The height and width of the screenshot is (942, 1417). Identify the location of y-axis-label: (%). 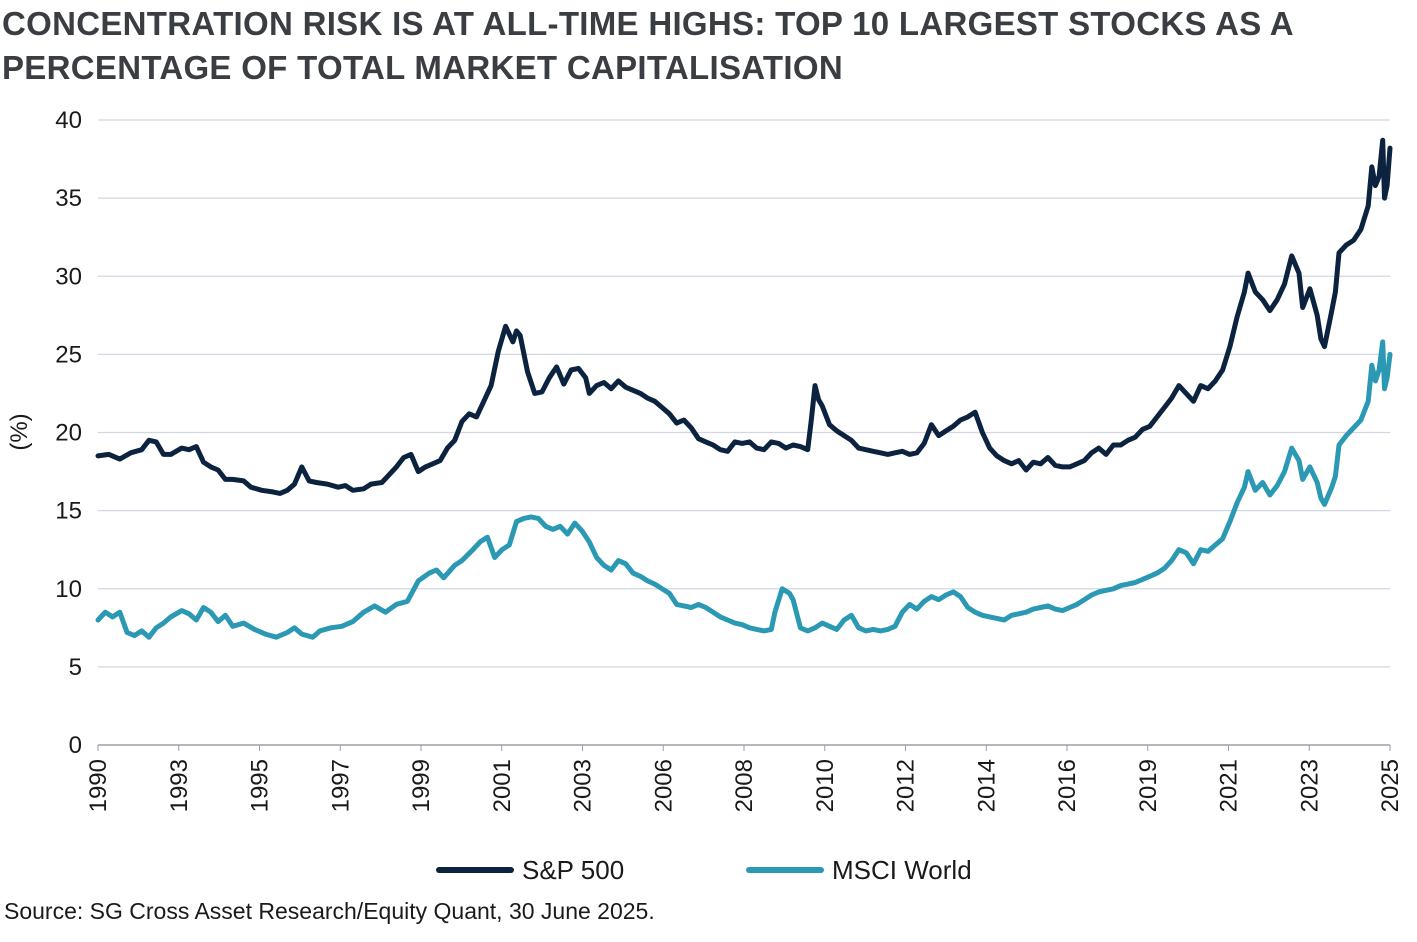
(19, 431).